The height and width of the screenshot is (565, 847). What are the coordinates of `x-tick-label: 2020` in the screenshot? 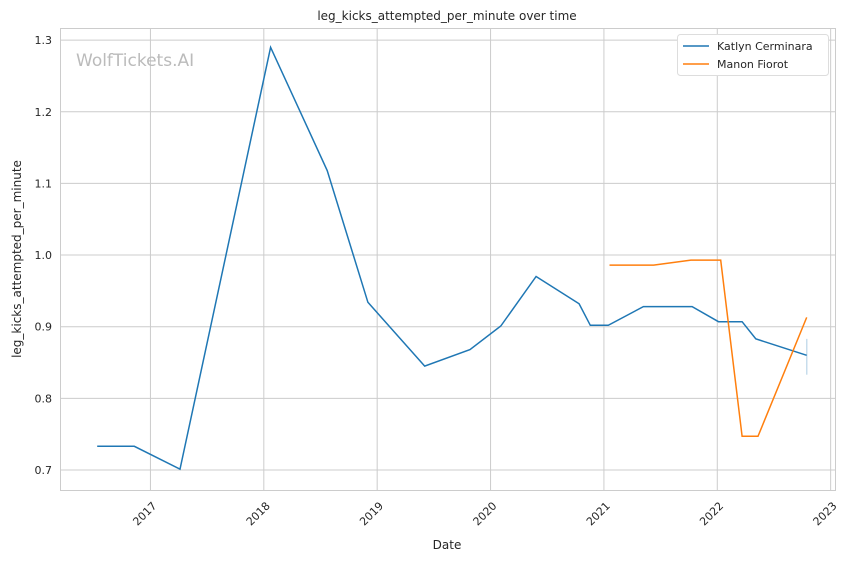 It's located at (485, 513).